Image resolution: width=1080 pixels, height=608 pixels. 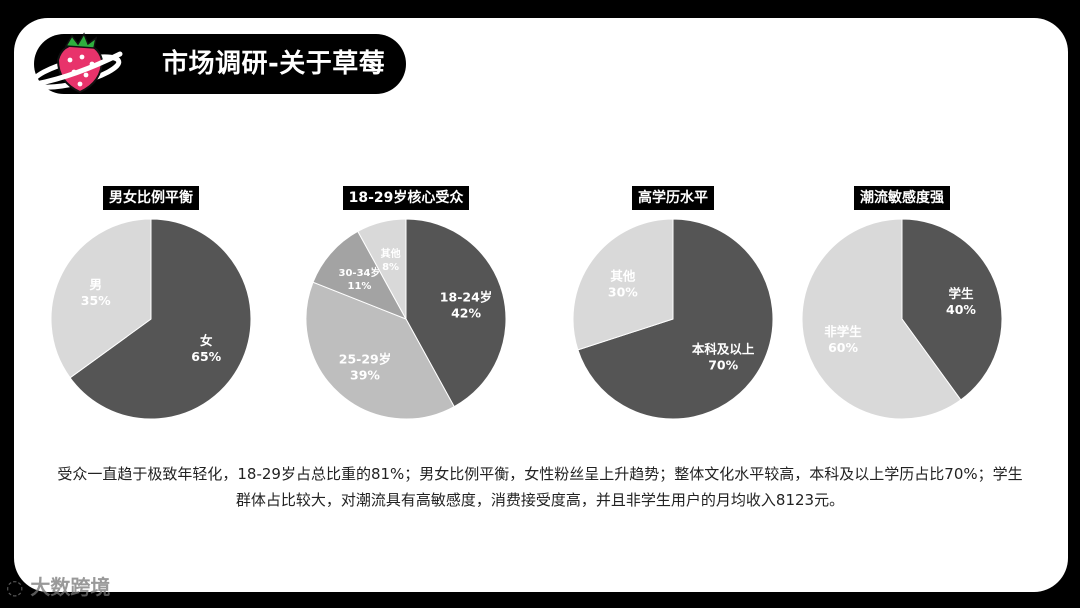 I want to click on slice-label: 非学生, so click(x=843, y=331).